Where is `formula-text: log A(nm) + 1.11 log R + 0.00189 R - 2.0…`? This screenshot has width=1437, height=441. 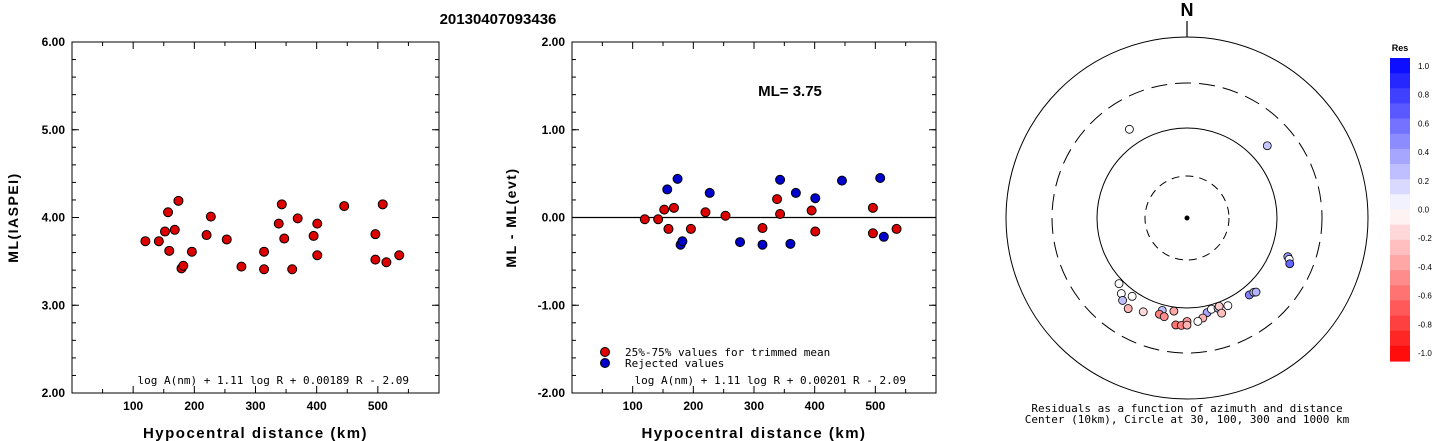
formula-text: log A(nm) + 1.11 log R + 0.00189 R - 2.0… is located at coordinates (273, 380).